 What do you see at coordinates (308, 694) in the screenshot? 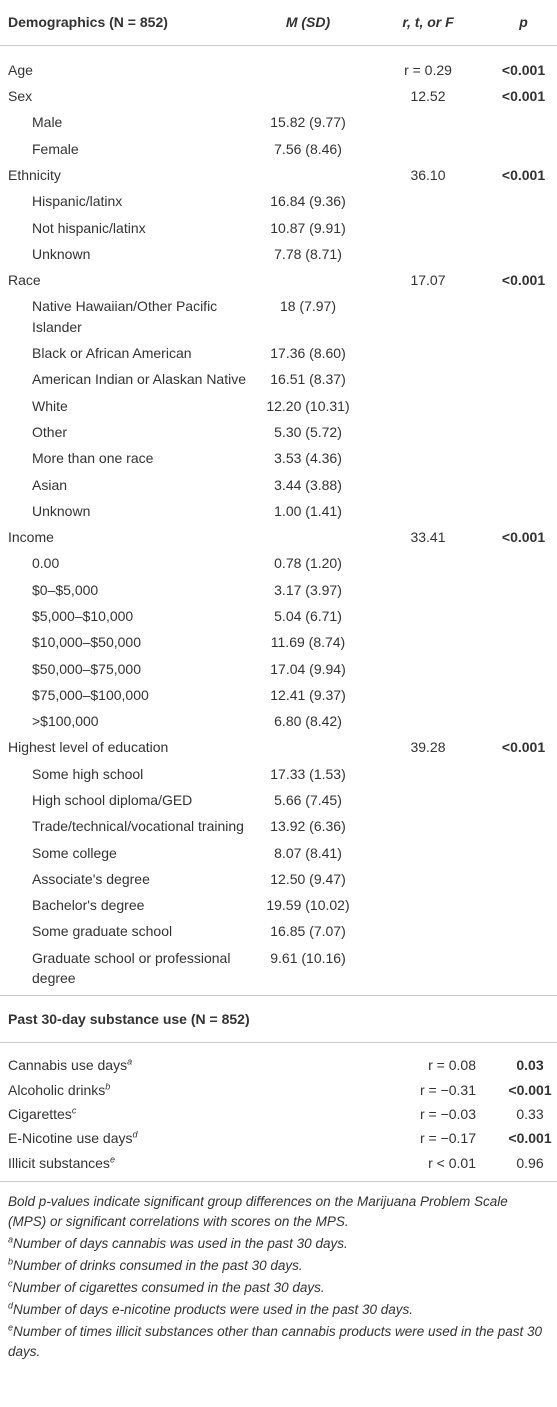
I see `m-sd: 12.41 (9.37)` at bounding box center [308, 694].